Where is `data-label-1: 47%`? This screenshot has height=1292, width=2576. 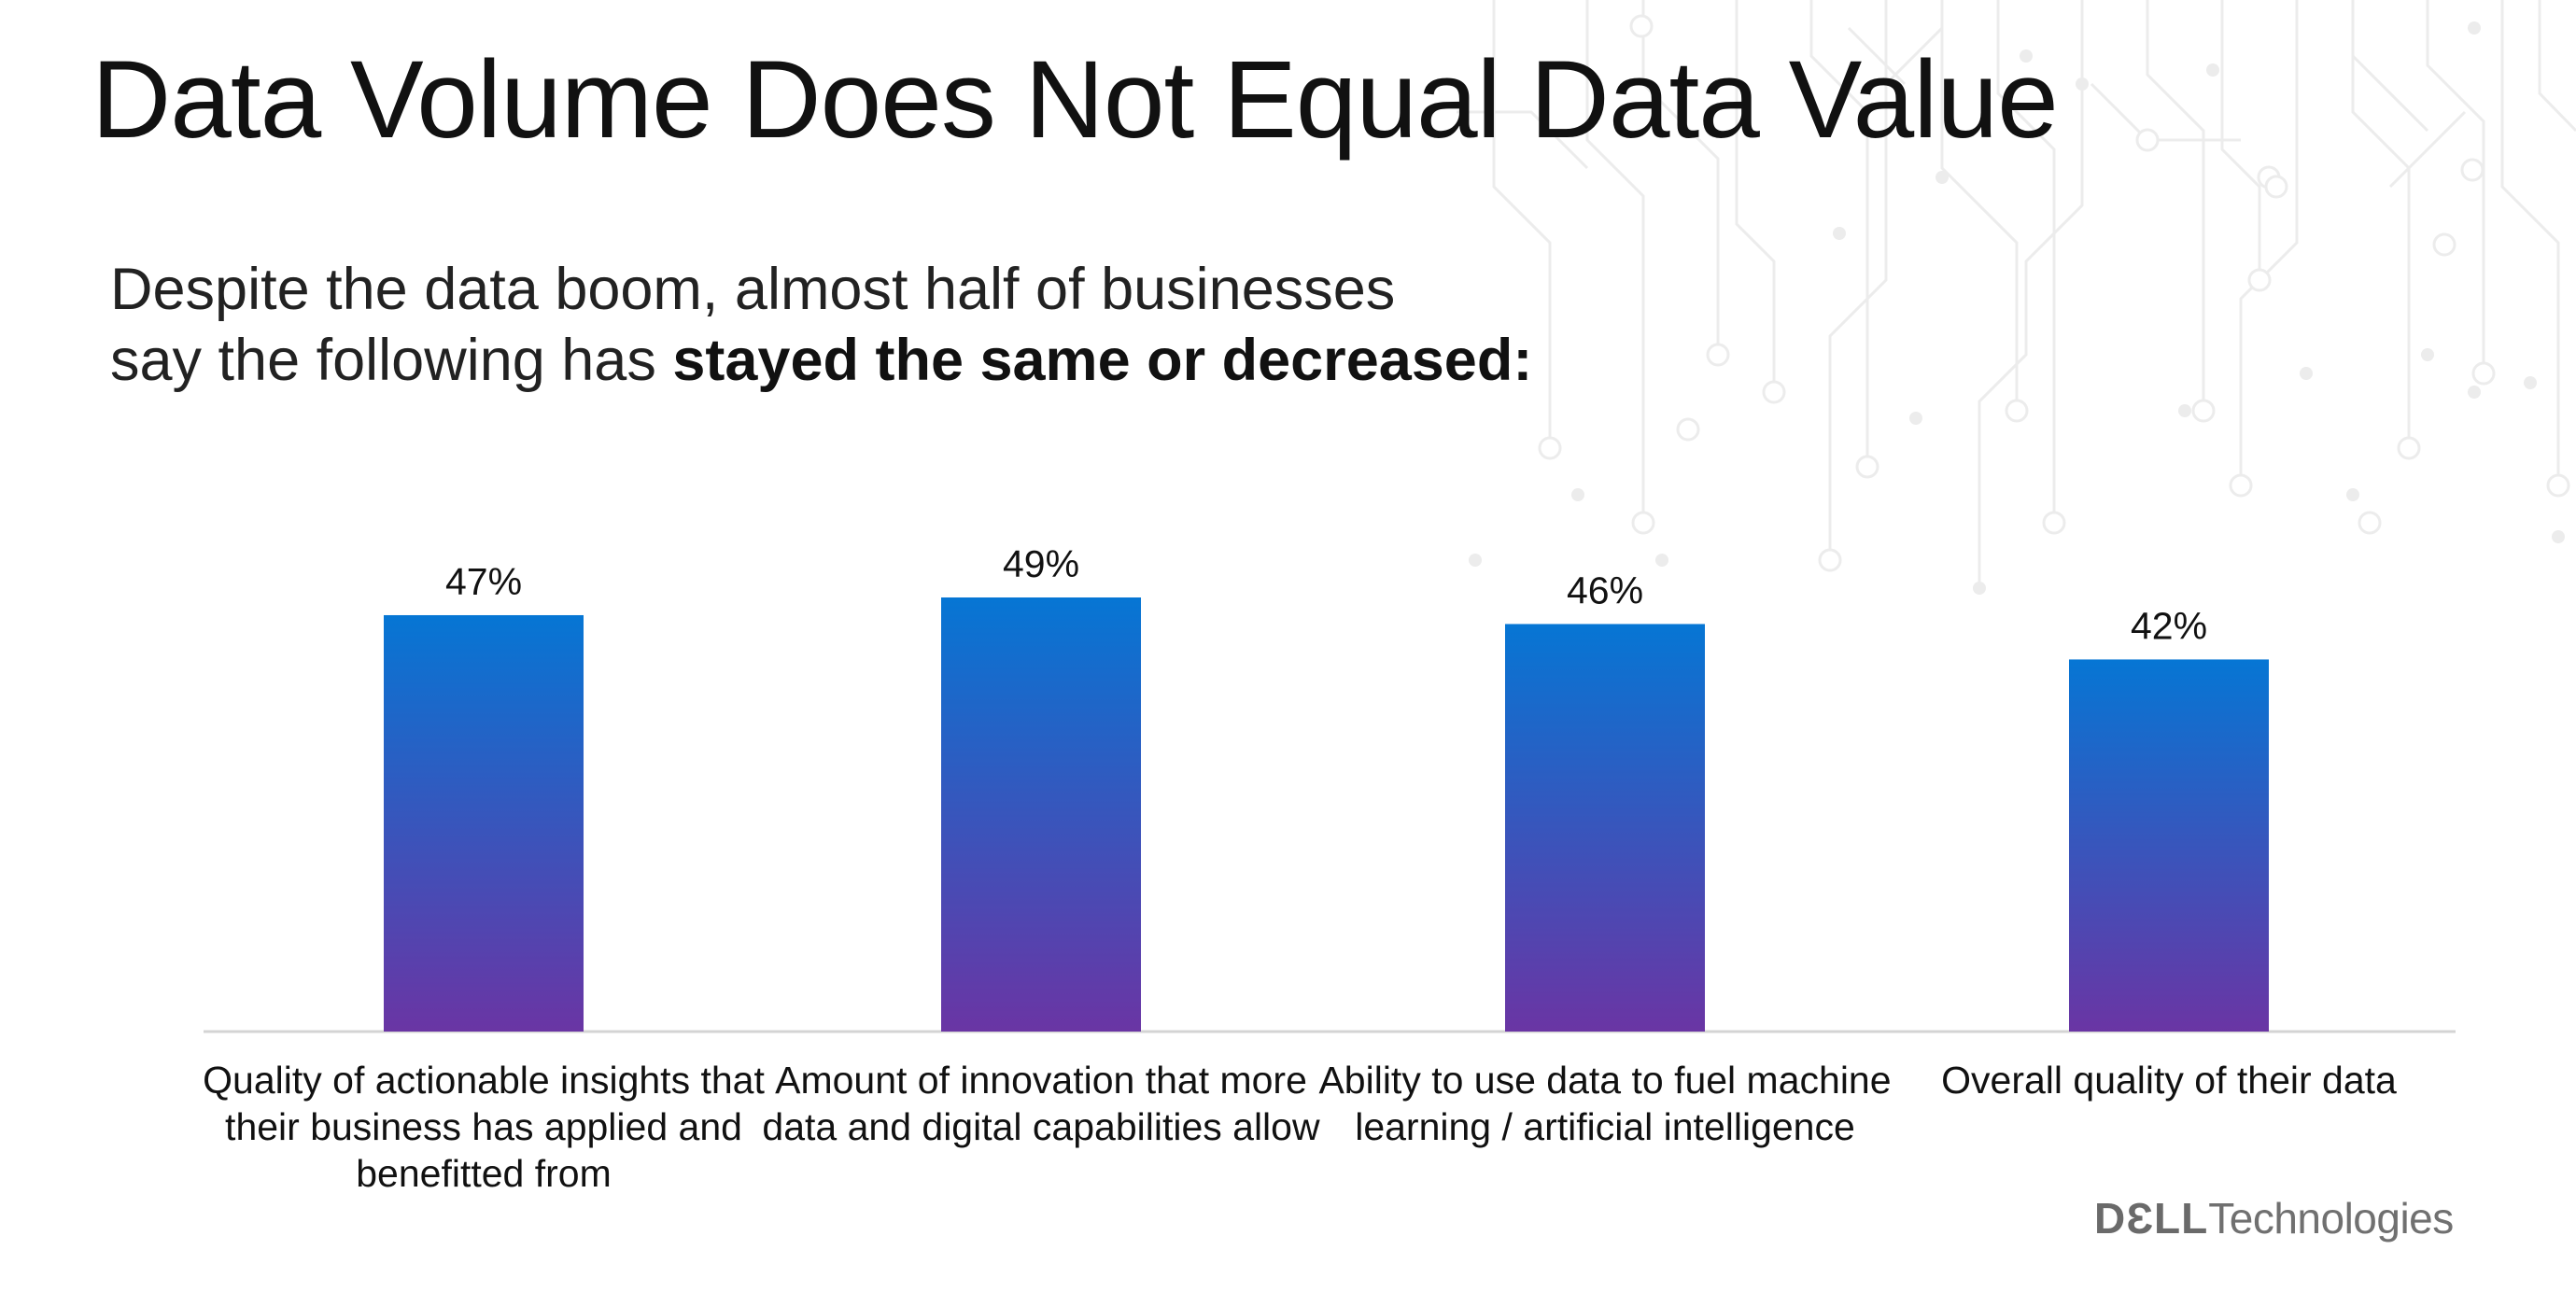
data-label-1: 47% is located at coordinates (484, 581).